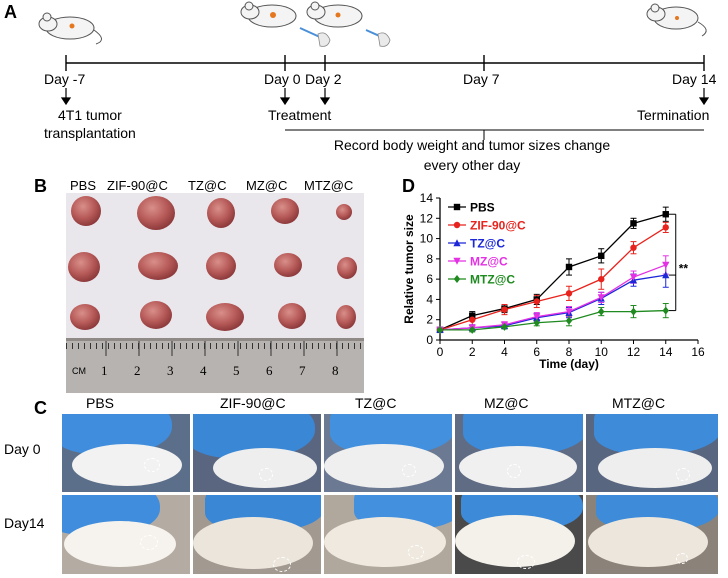 The width and height of the screenshot is (728, 578). What do you see at coordinates (673, 115) in the screenshot?
I see `event-termination: Termination` at bounding box center [673, 115].